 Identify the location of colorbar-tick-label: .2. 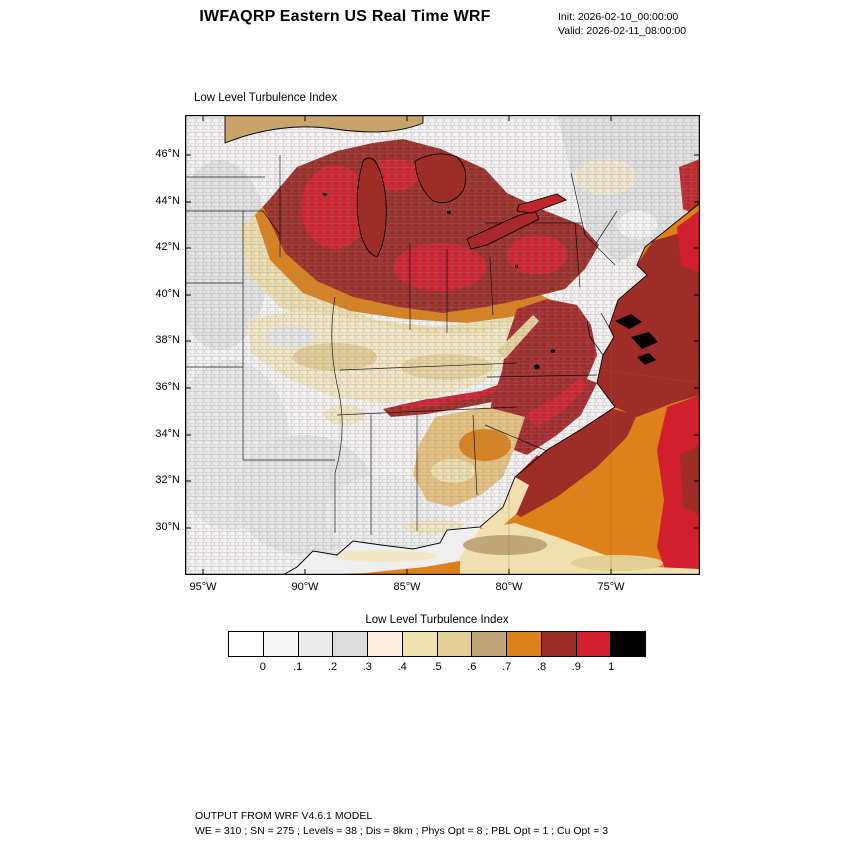
(332, 667).